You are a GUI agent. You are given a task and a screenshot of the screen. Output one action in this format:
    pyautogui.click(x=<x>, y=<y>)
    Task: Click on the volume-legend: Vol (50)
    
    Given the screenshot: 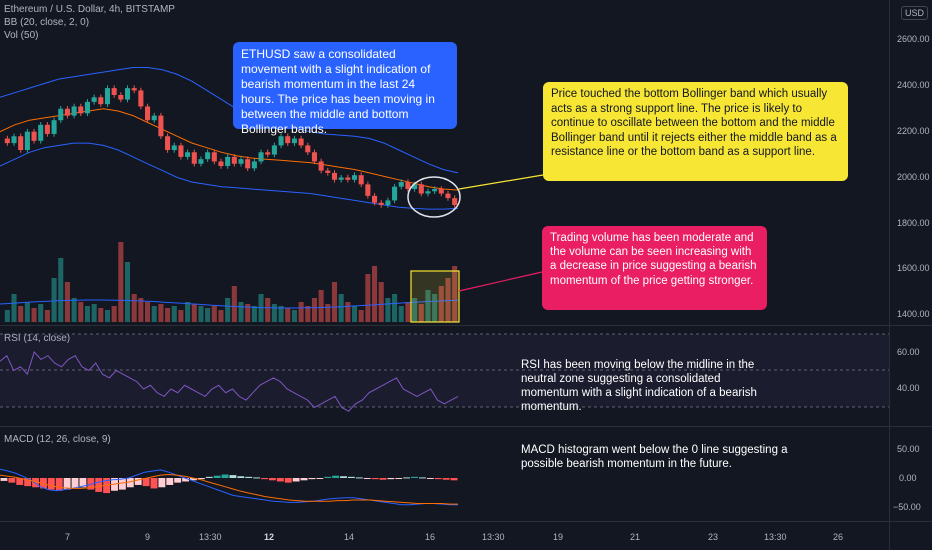 What is the action you would take?
    pyautogui.click(x=21, y=35)
    